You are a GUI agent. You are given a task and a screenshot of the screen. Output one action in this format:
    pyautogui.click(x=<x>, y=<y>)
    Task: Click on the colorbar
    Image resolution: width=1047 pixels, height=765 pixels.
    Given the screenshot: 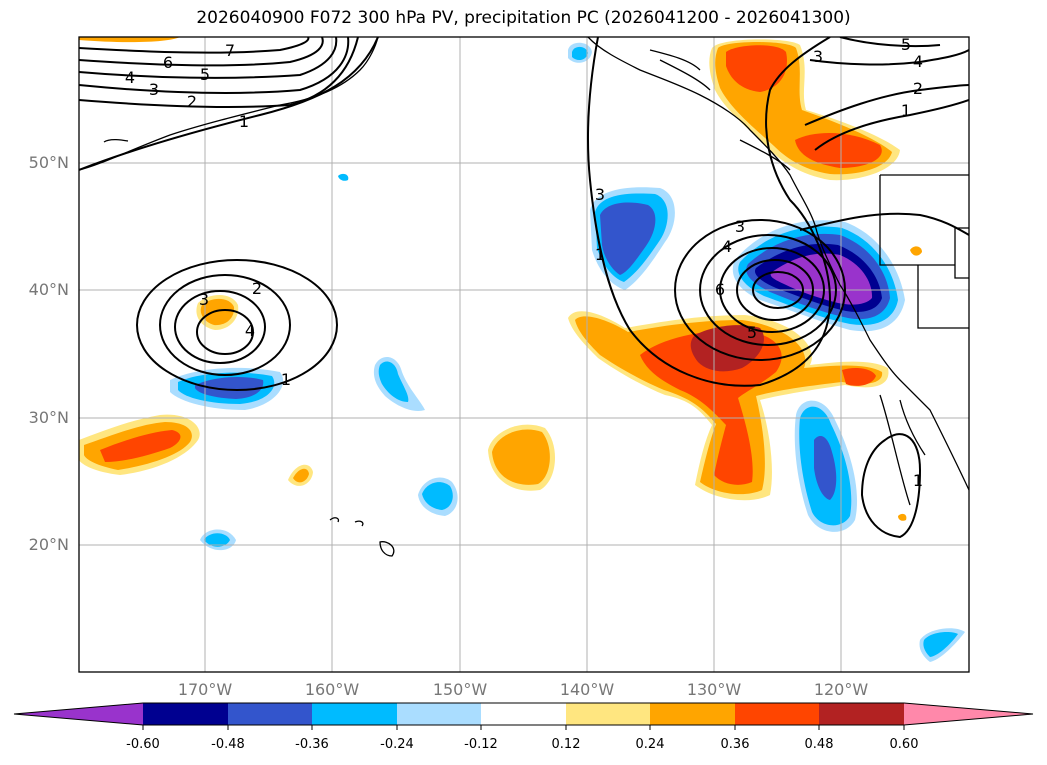 What is the action you would take?
    pyautogui.click(x=523, y=716)
    